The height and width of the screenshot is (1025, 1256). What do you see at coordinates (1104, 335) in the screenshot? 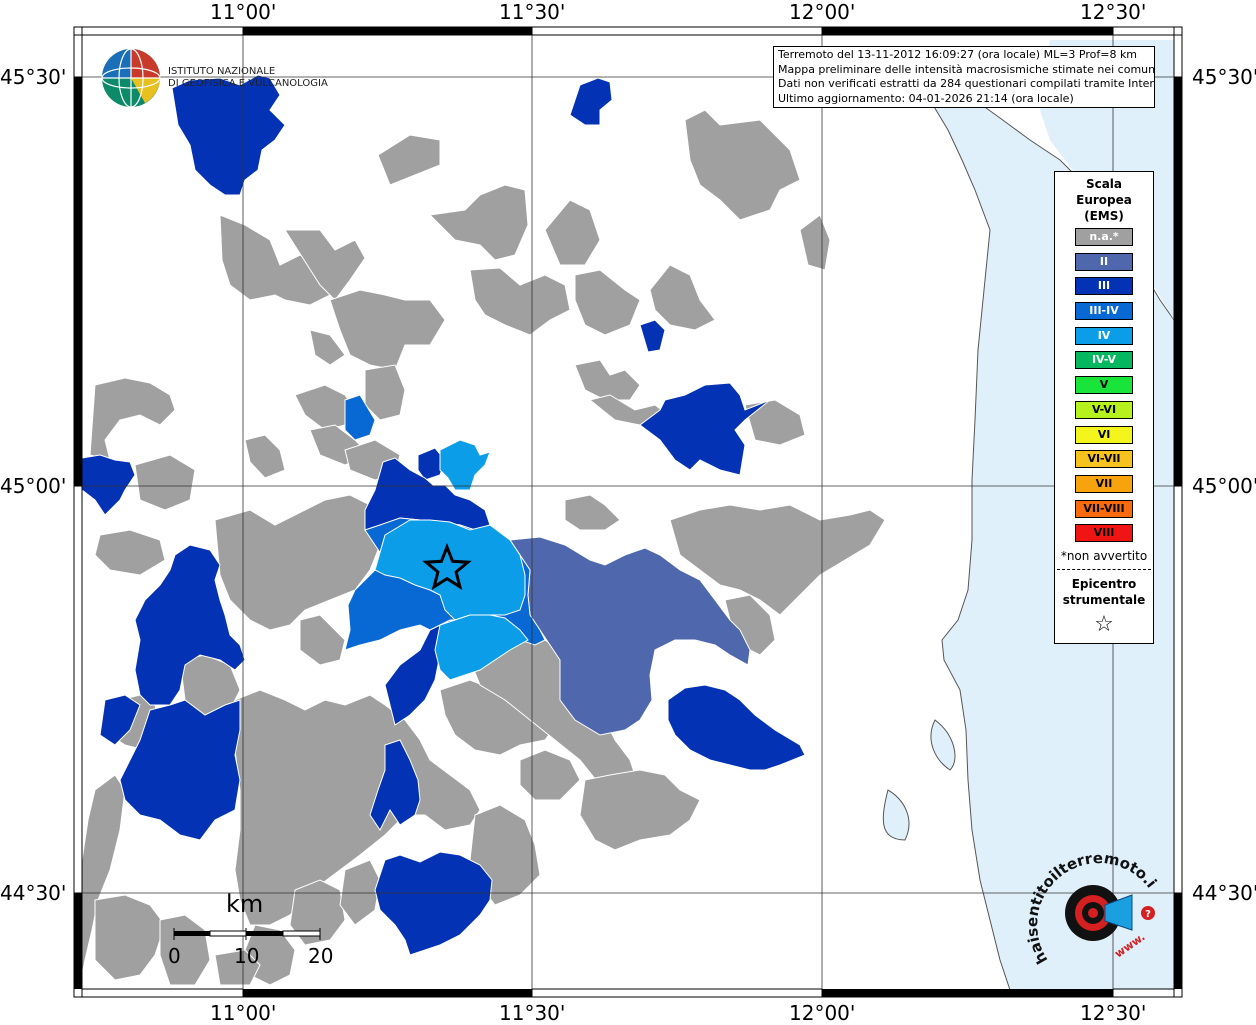
I see `legend-item-4: IV` at bounding box center [1104, 335].